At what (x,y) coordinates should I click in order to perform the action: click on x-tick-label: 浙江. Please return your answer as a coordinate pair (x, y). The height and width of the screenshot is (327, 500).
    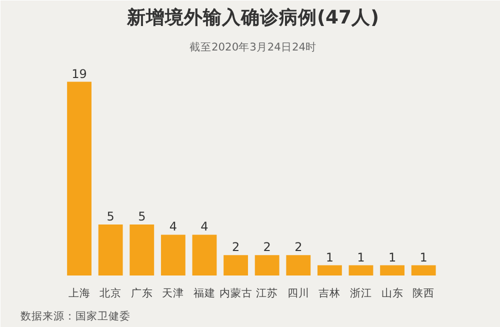
    Looking at the image, I should click on (361, 293).